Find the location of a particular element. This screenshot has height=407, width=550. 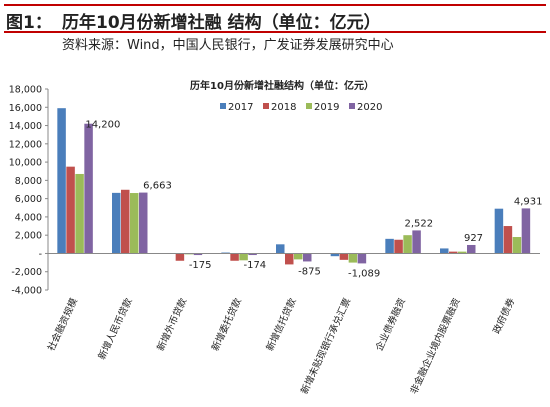

x-category-label: 非金融企业境内股票融资 is located at coordinates (435, 346).